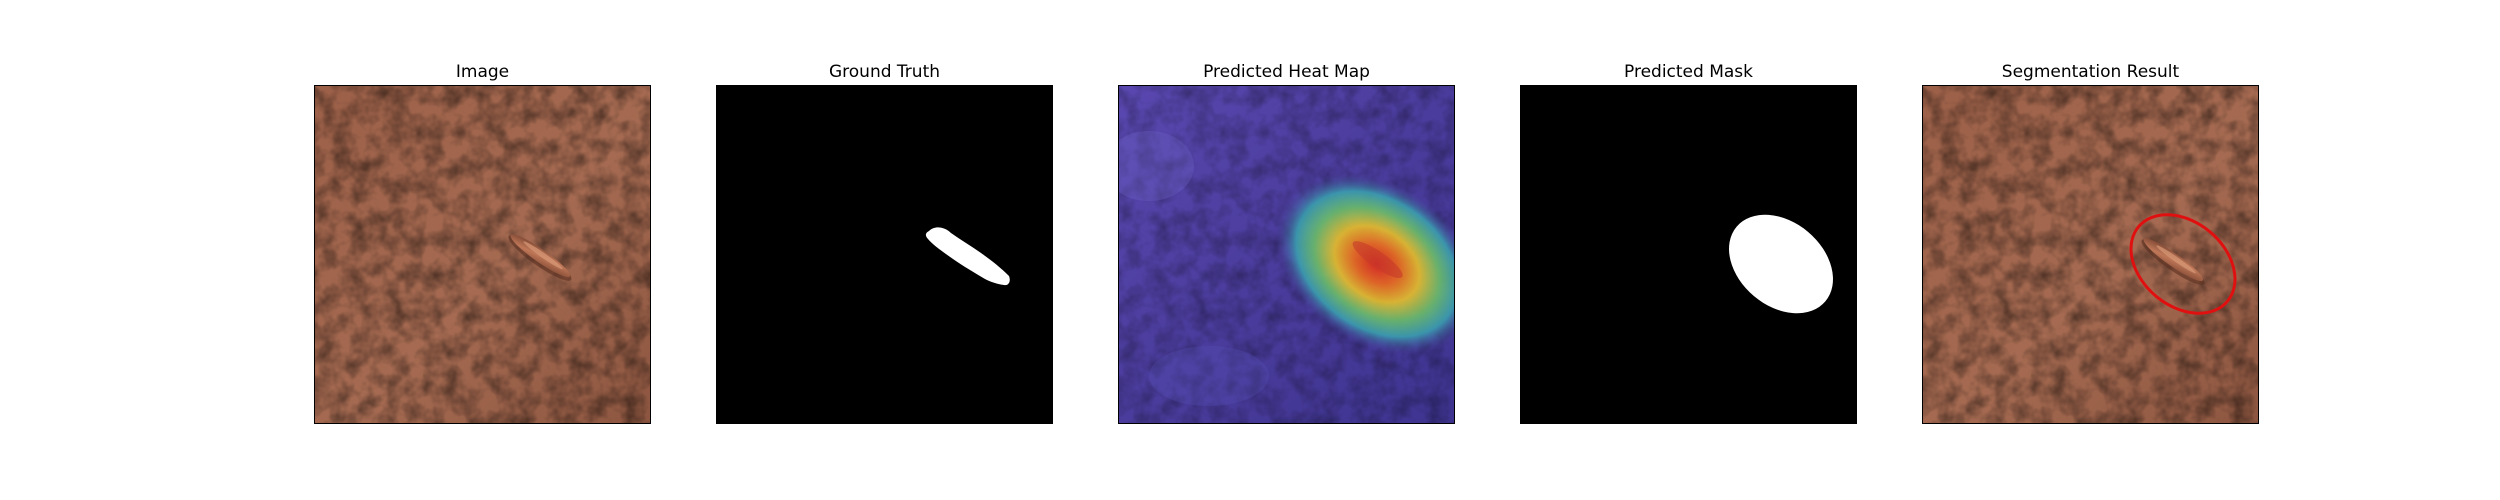 The height and width of the screenshot is (500, 2500). I want to click on panel-title-heat-map: Predicted Heat Map, so click(1286, 72).